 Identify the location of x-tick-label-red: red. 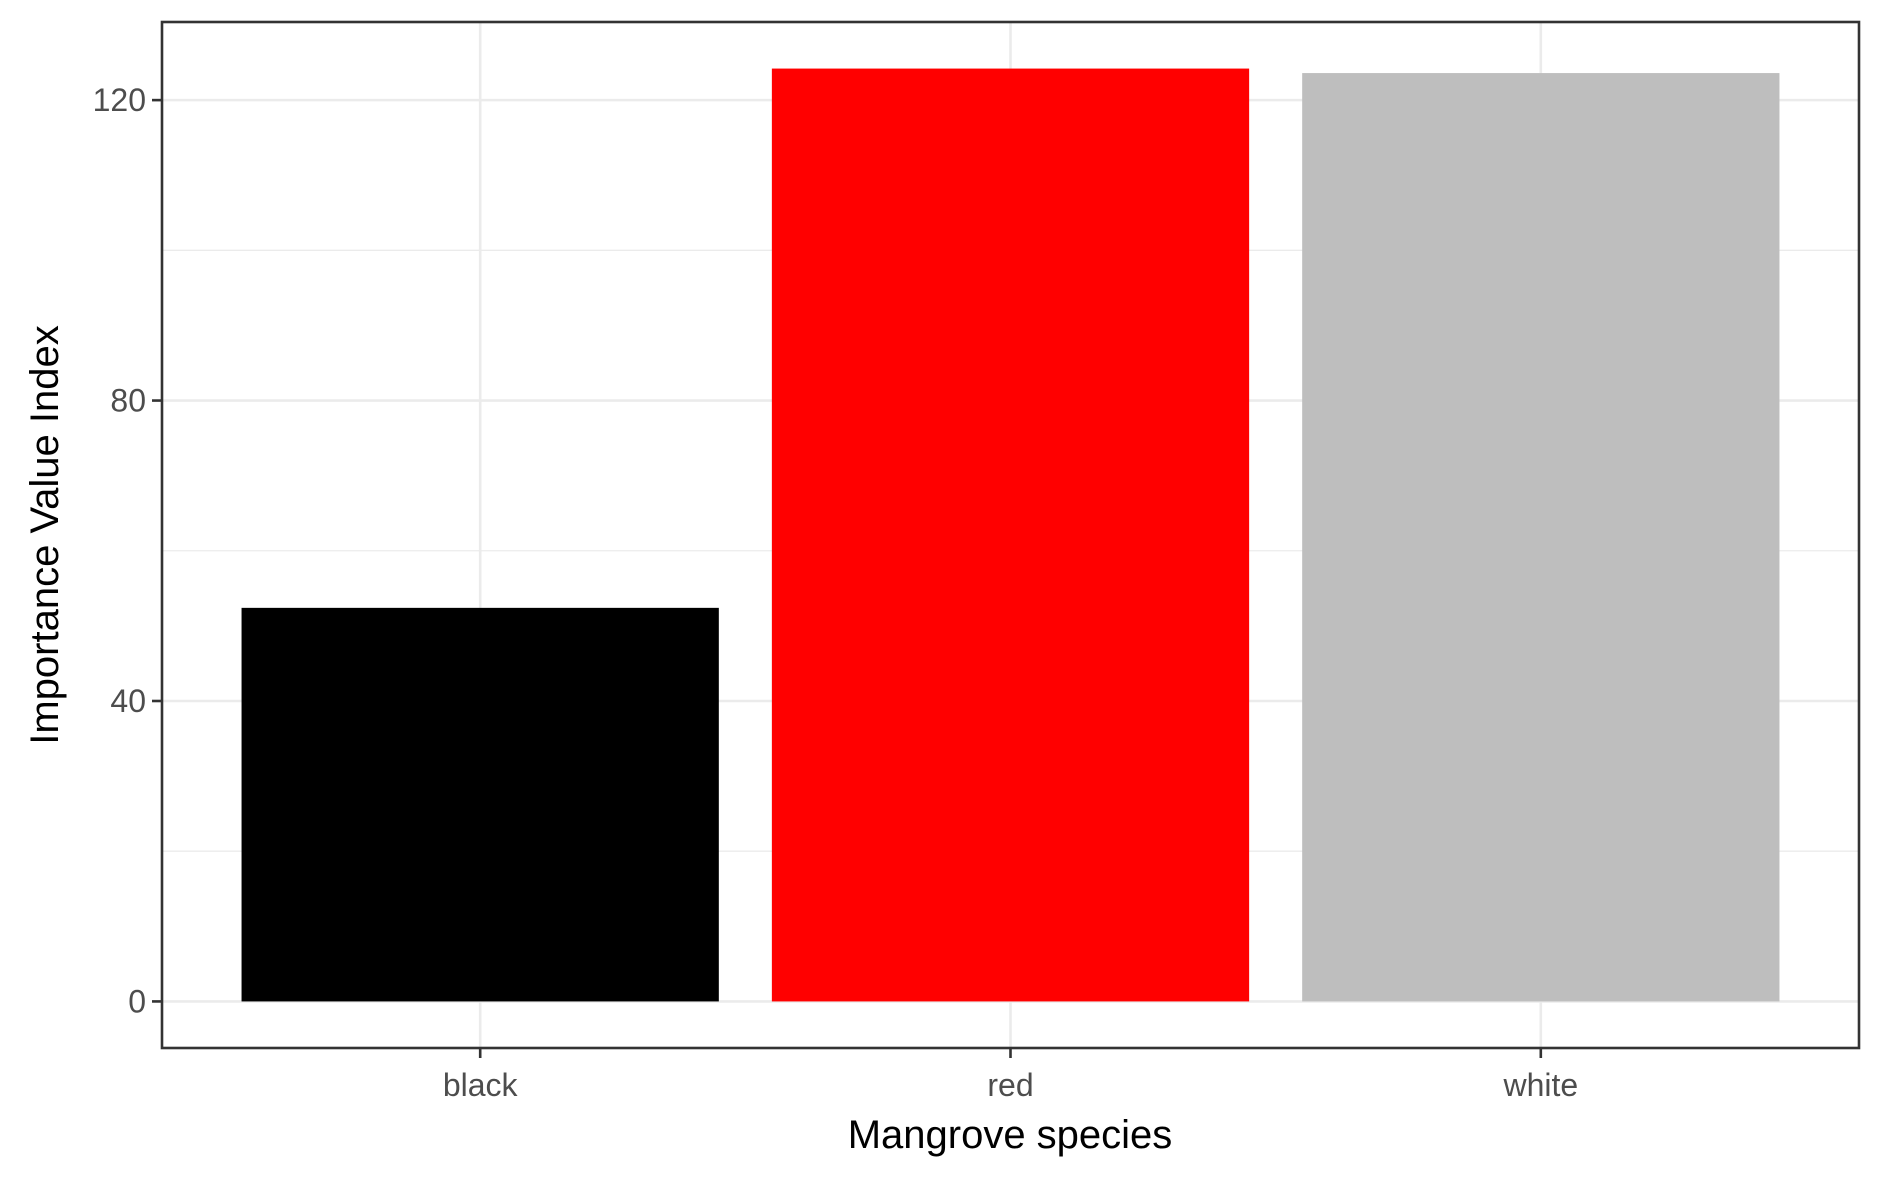
(1010, 1085).